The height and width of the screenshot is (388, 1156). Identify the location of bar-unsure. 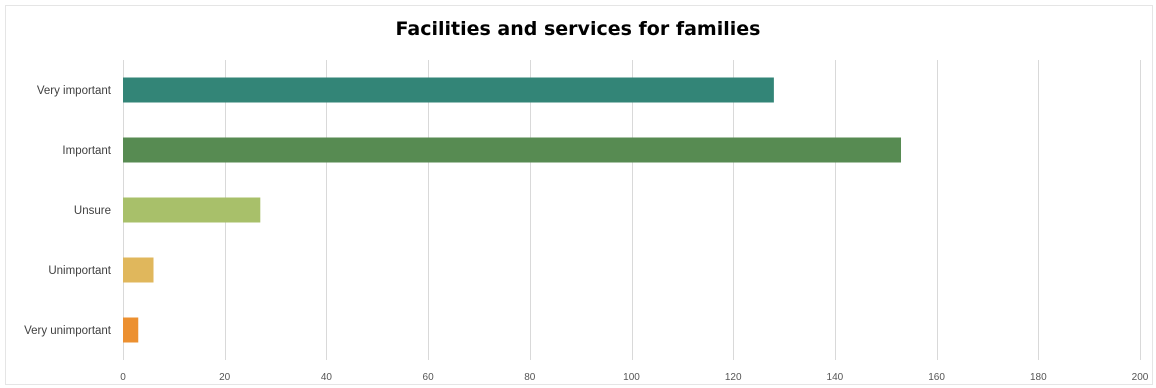
(192, 210).